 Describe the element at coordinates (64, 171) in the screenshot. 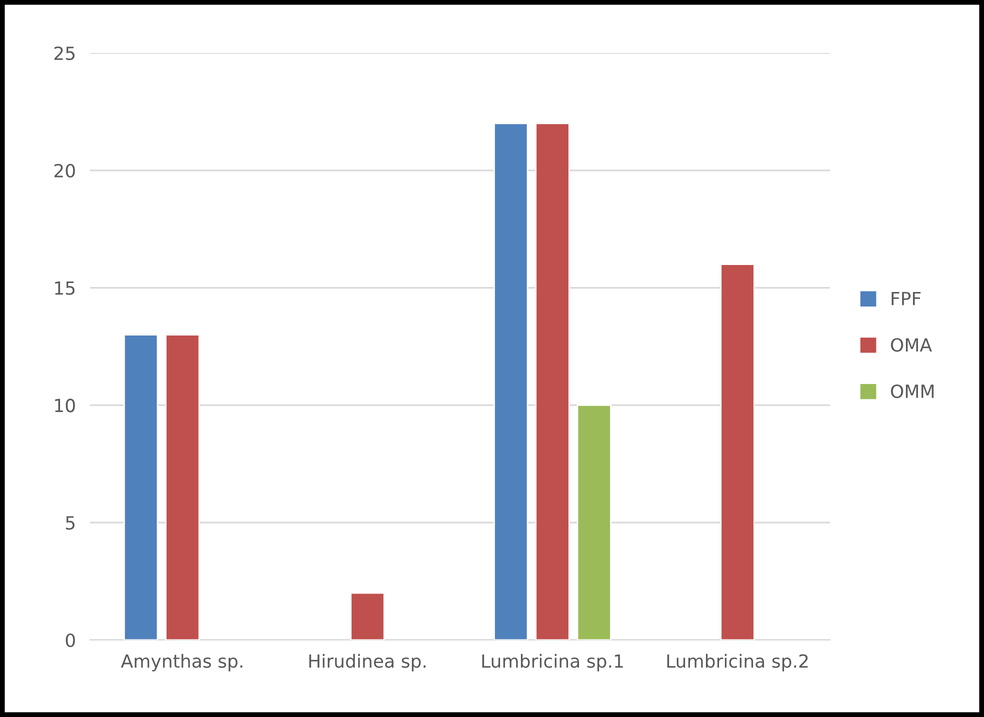

I see `y-tick-label: 20` at that location.